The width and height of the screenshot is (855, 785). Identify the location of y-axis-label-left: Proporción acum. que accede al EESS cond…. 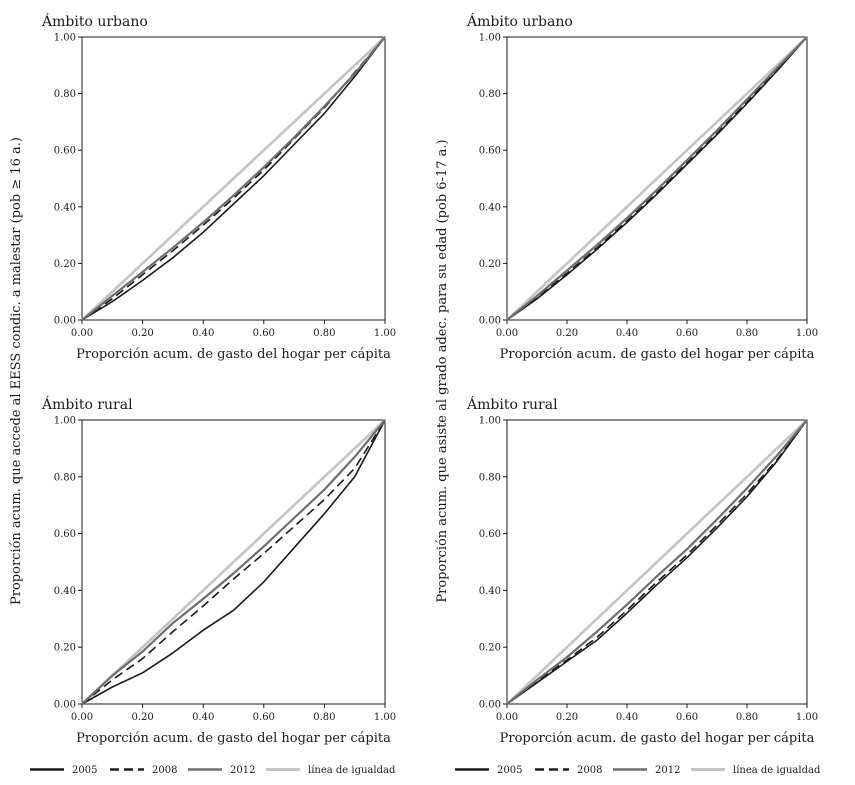
(16, 371).